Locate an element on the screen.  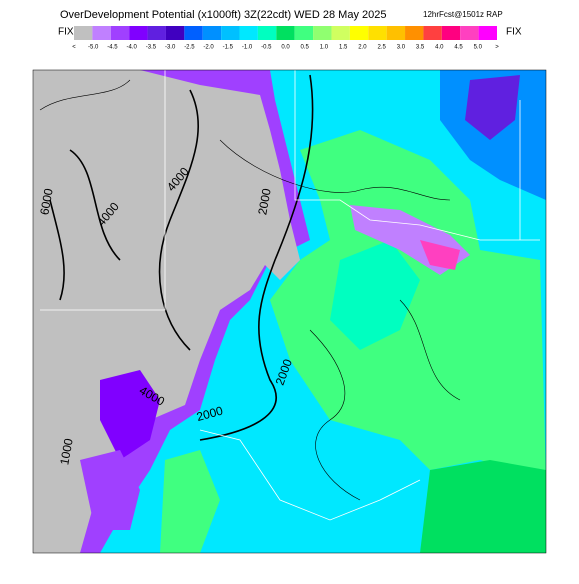
colorbar-label: -3.0 is located at coordinates (170, 48).